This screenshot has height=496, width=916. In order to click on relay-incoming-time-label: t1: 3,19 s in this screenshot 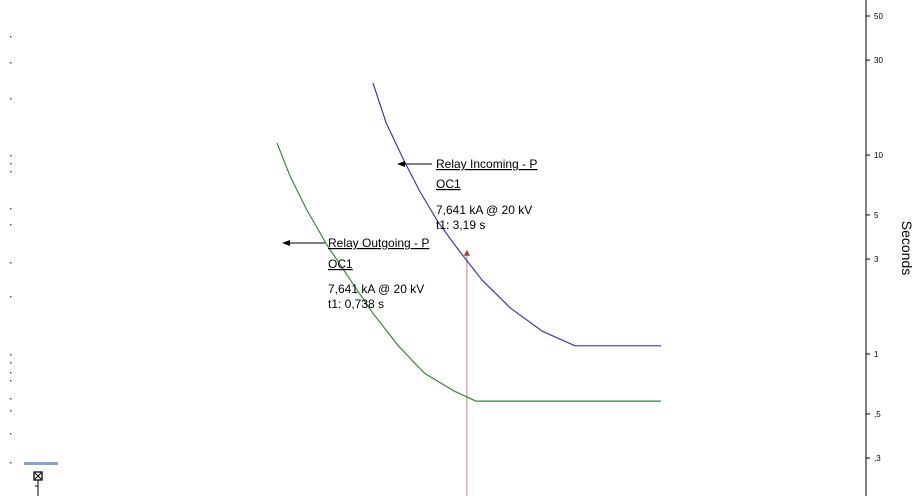, I will do `click(460, 225)`.